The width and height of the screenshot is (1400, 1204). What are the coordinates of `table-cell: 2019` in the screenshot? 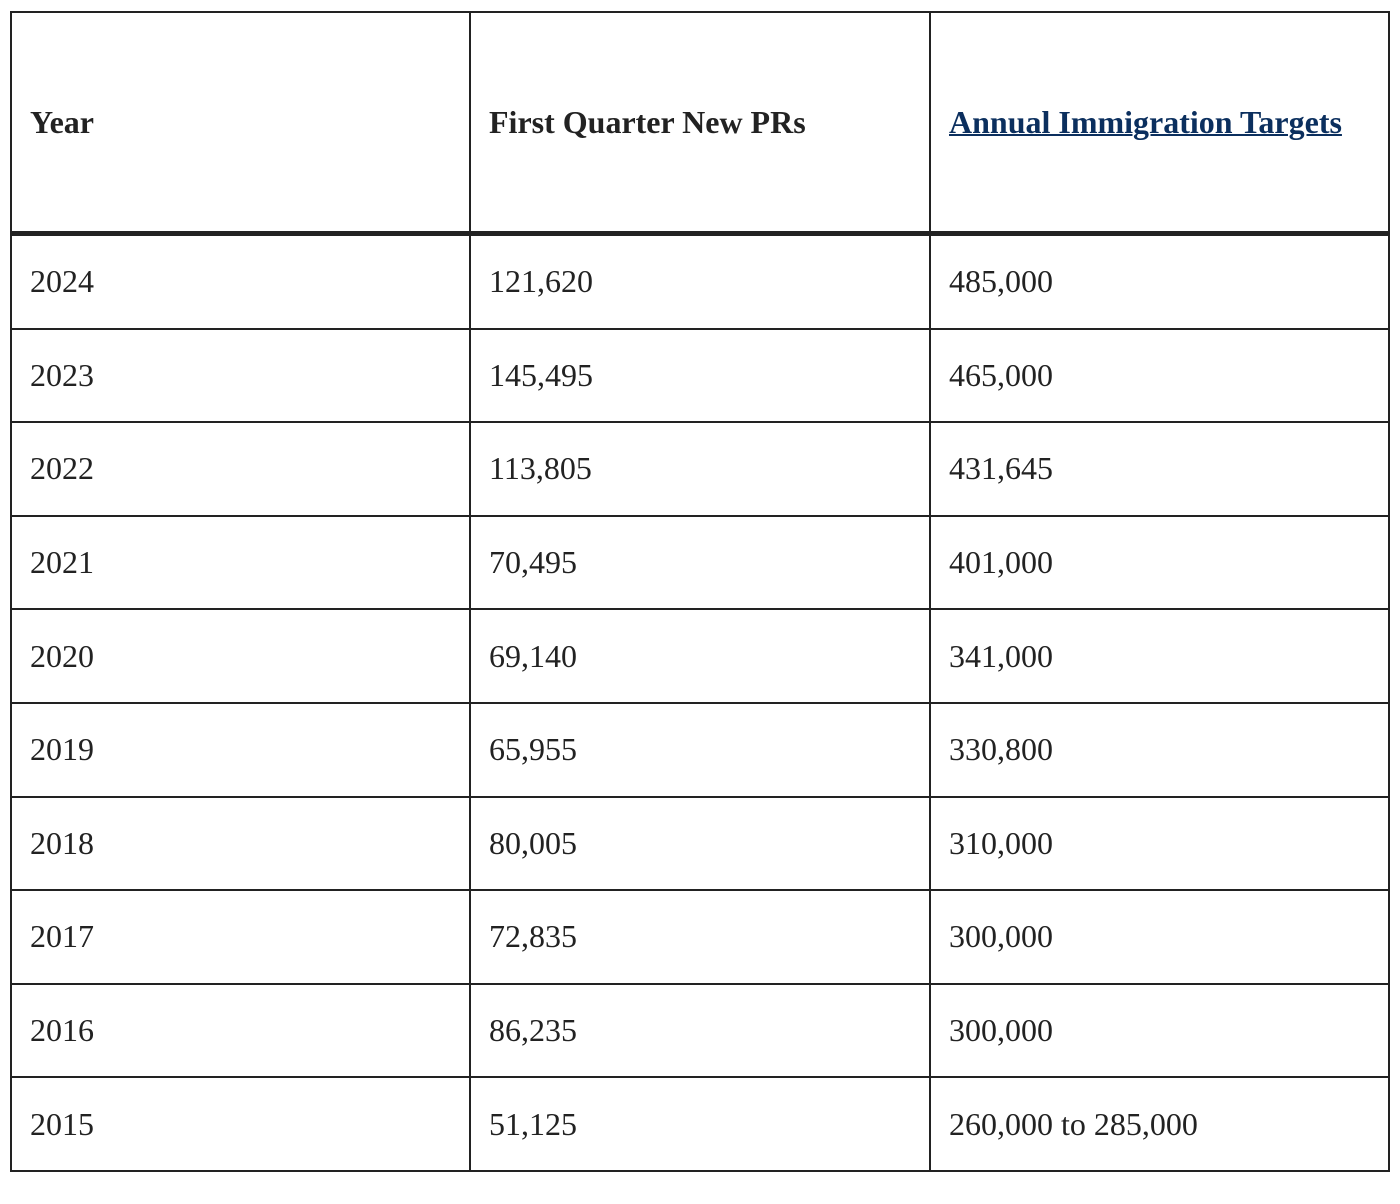 It's located at (240, 749).